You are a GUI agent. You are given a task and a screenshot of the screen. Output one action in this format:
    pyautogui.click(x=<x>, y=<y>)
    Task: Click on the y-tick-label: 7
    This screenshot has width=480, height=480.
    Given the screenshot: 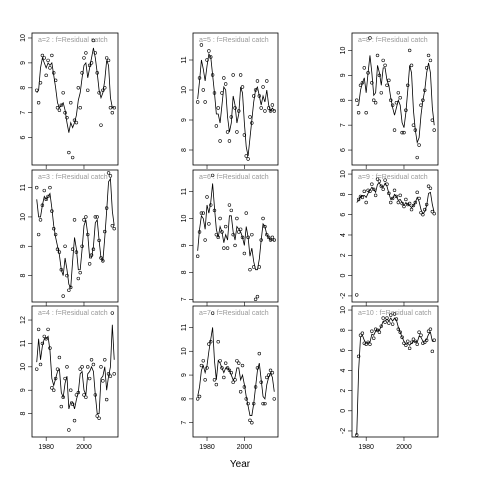 What is the action you would take?
    pyautogui.click(x=184, y=299)
    